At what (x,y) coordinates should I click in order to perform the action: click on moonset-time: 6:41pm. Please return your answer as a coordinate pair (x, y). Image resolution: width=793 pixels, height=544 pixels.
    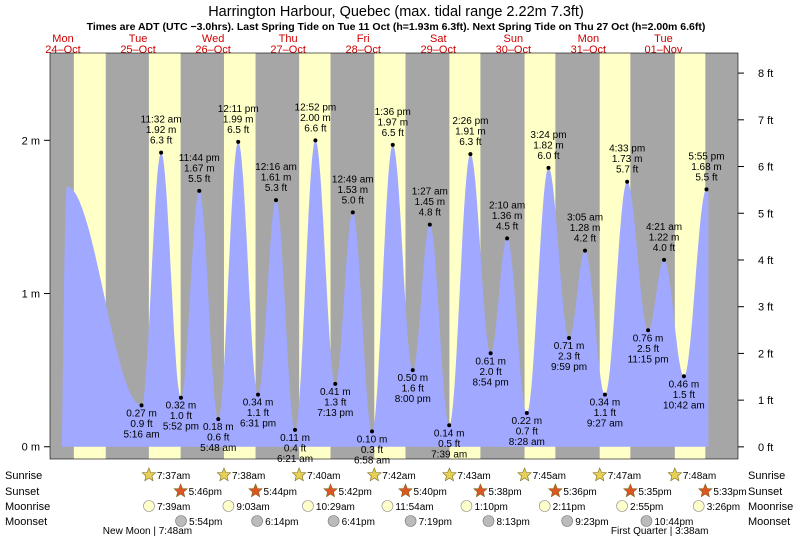
    Looking at the image, I should click on (358, 522).